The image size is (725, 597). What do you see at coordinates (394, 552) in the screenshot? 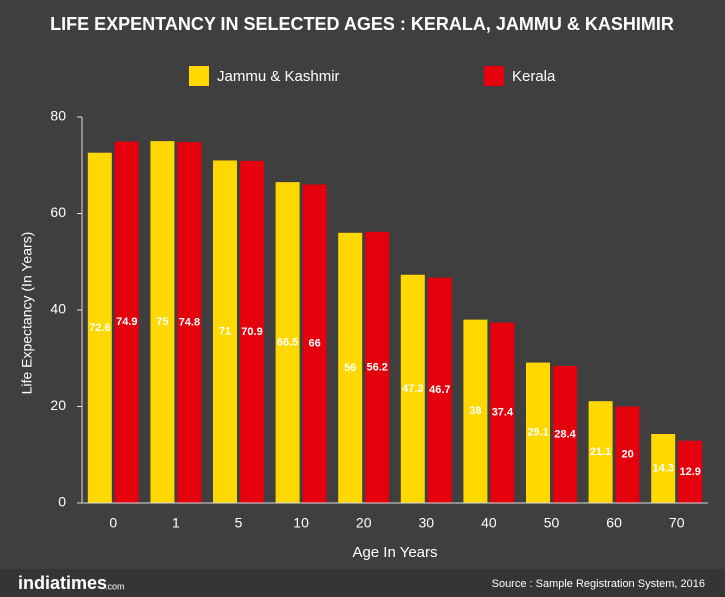
I see `x-axis-title: Age In Years` at bounding box center [394, 552].